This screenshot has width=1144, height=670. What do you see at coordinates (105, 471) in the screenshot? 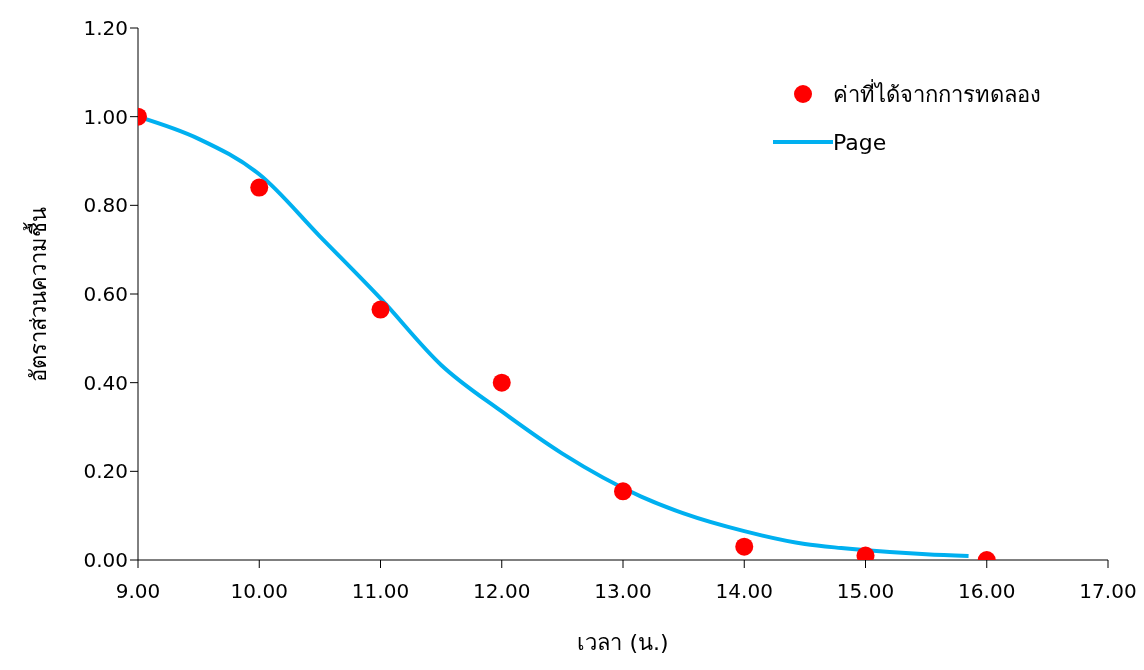
I see `y-tick-label: 0.20` at bounding box center [105, 471].